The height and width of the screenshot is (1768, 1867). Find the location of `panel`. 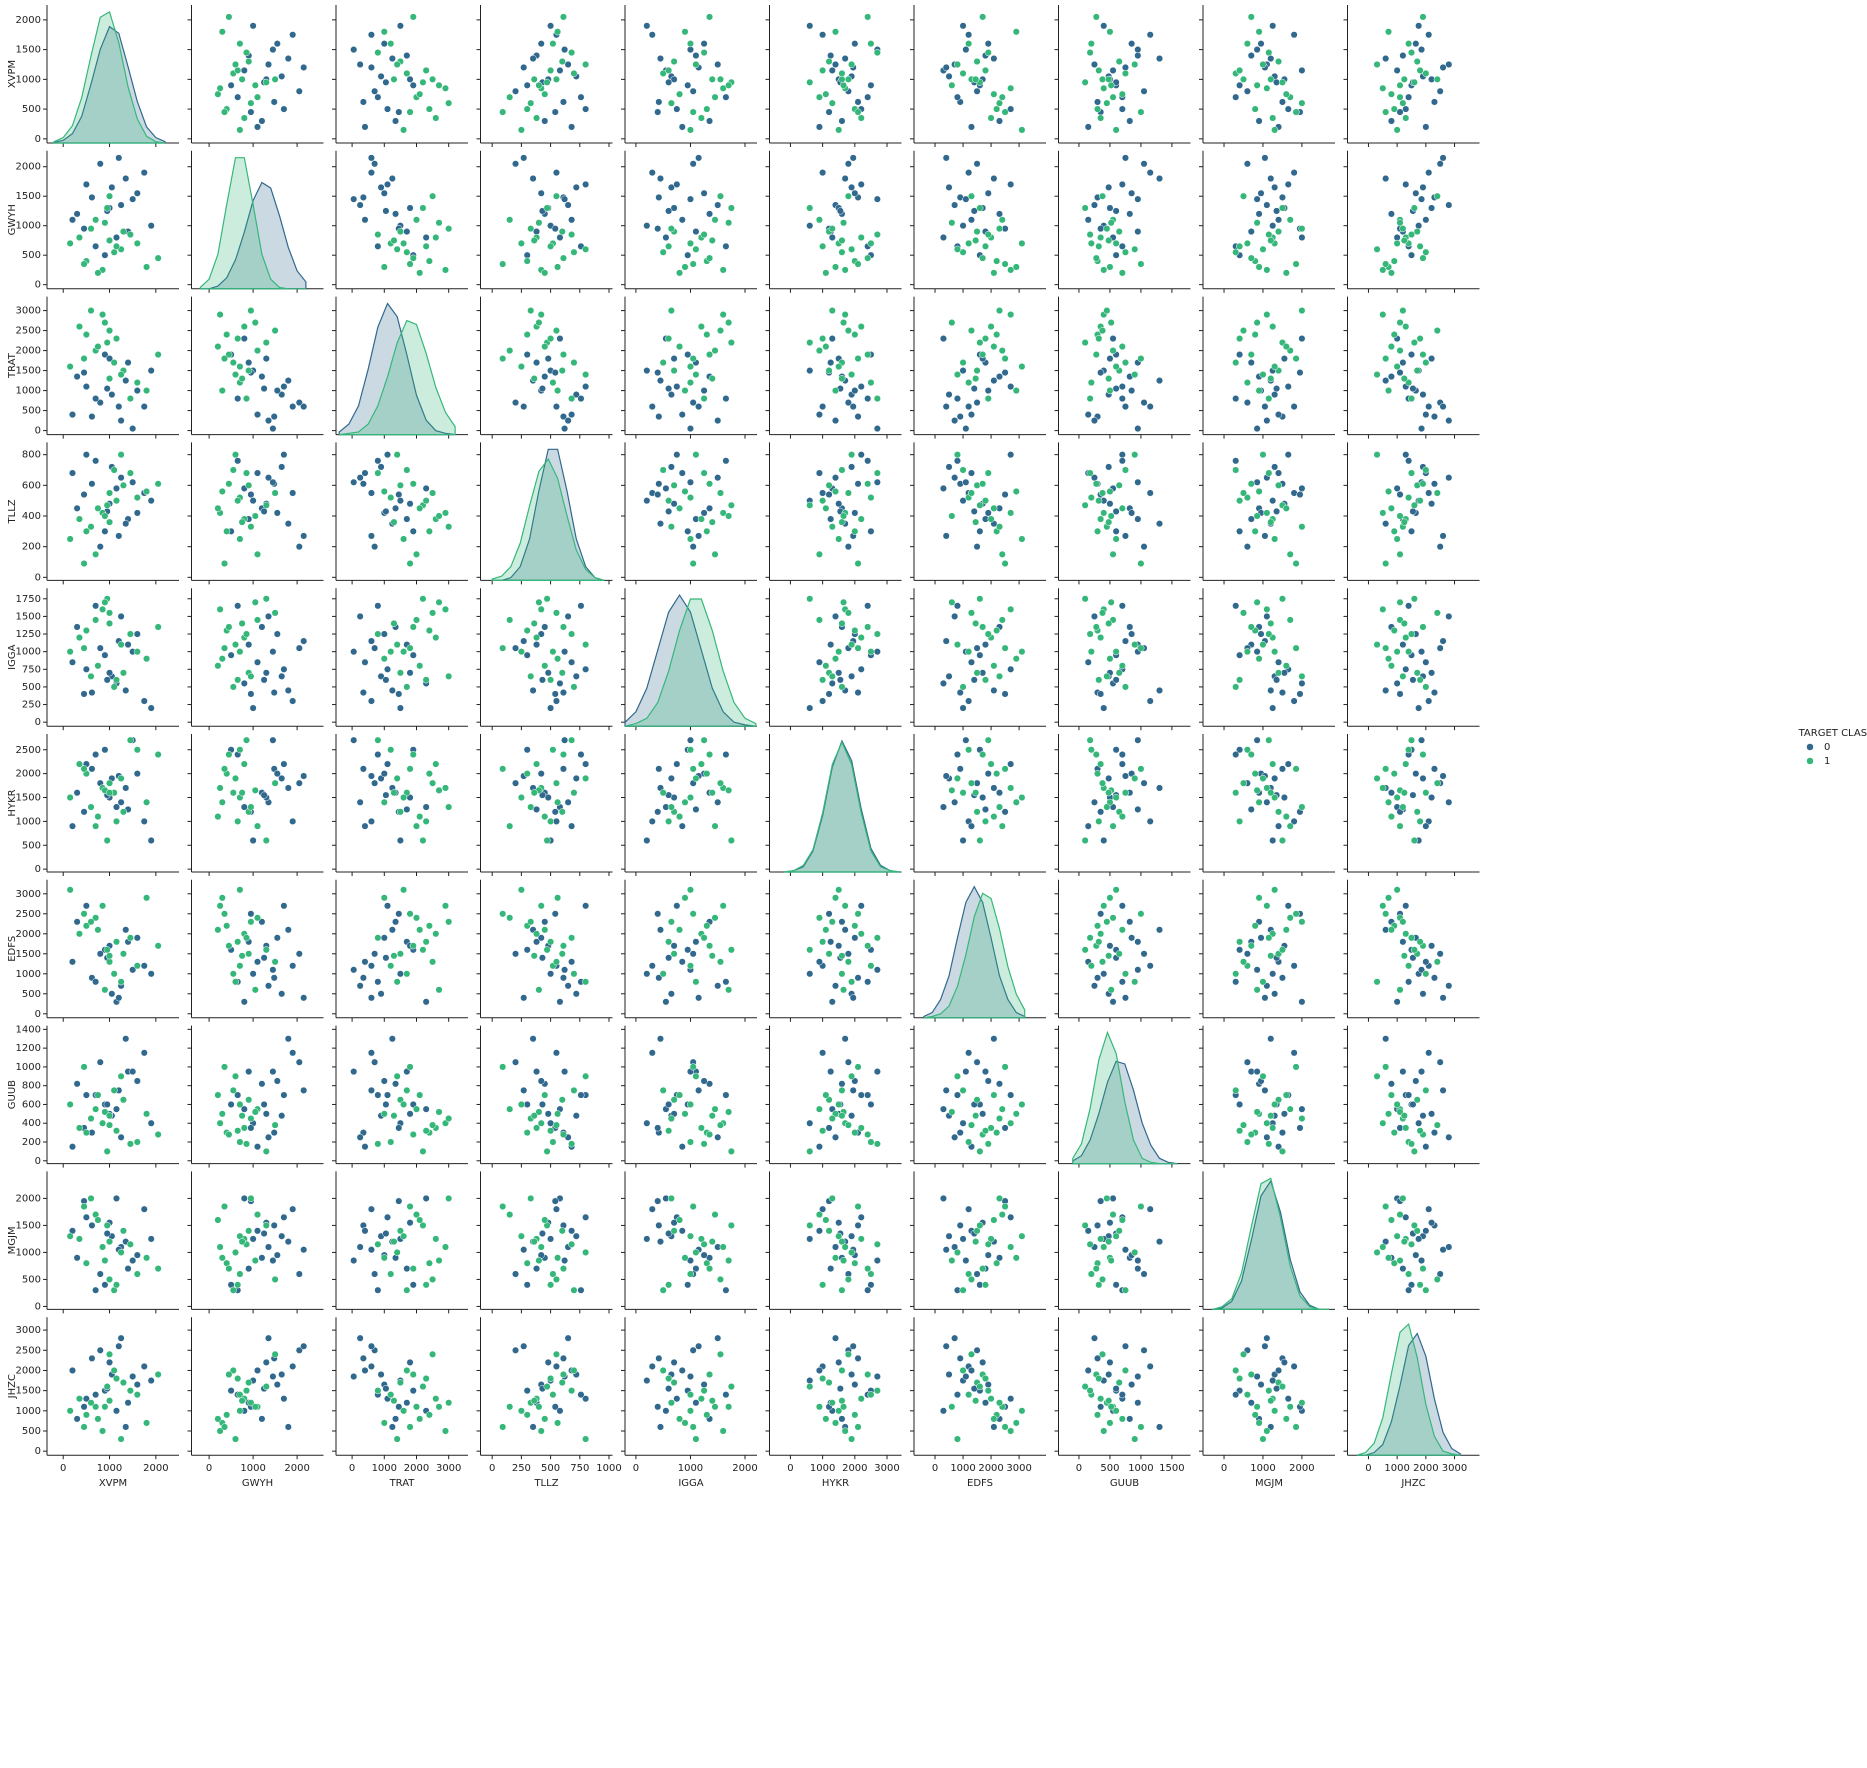

panel is located at coordinates (400, 659).